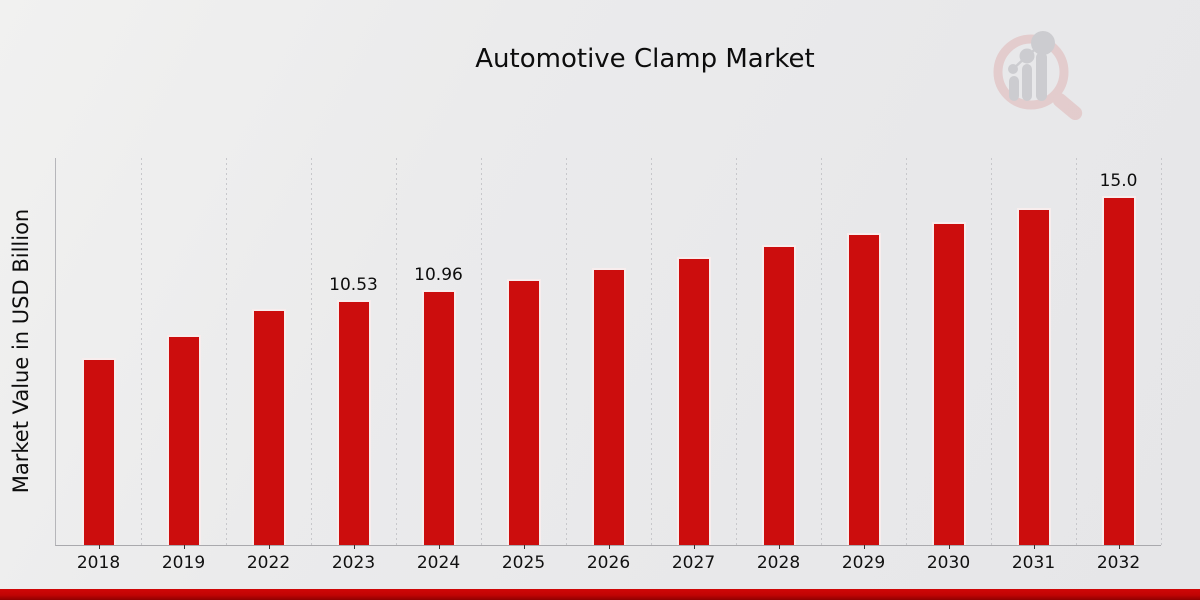 Image resolution: width=1200 pixels, height=600 pixels. What do you see at coordinates (183, 563) in the screenshot?
I see `x-tick-label: 2019` at bounding box center [183, 563].